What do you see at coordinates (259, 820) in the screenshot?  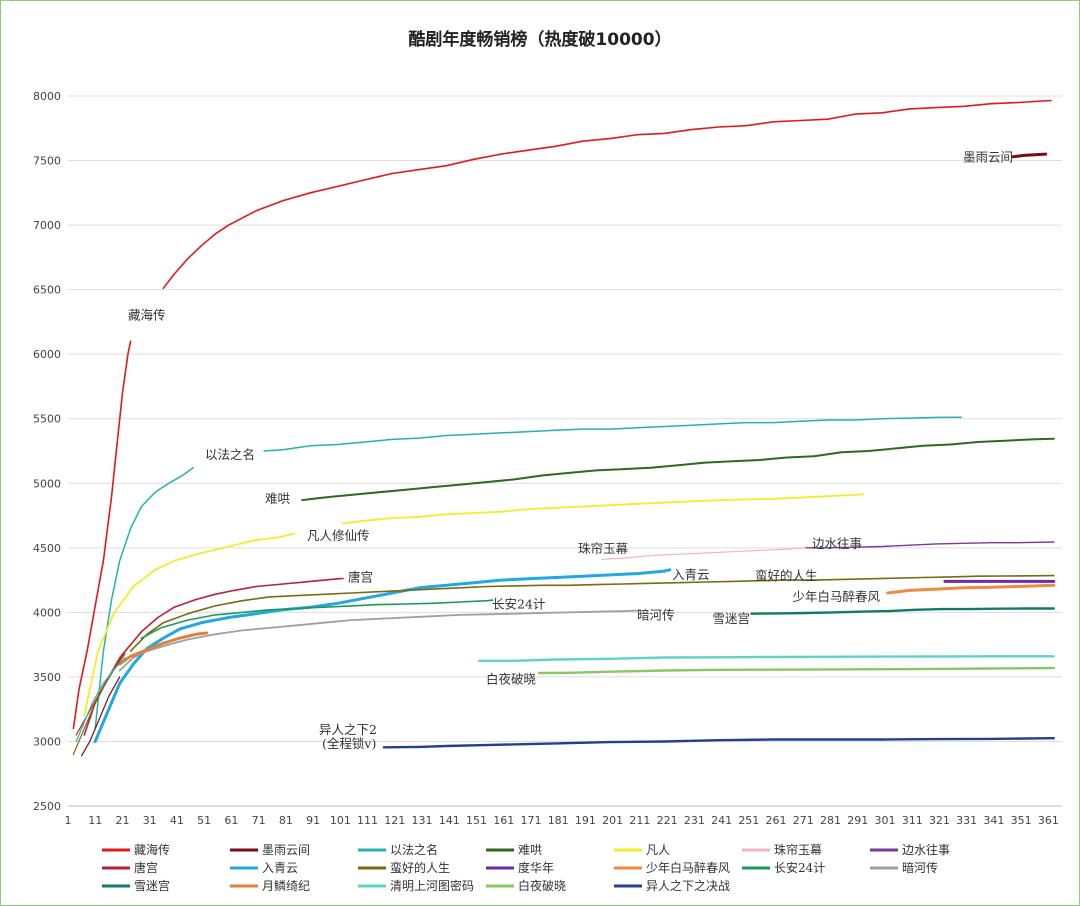 I see `x-tick-label: 71` at bounding box center [259, 820].